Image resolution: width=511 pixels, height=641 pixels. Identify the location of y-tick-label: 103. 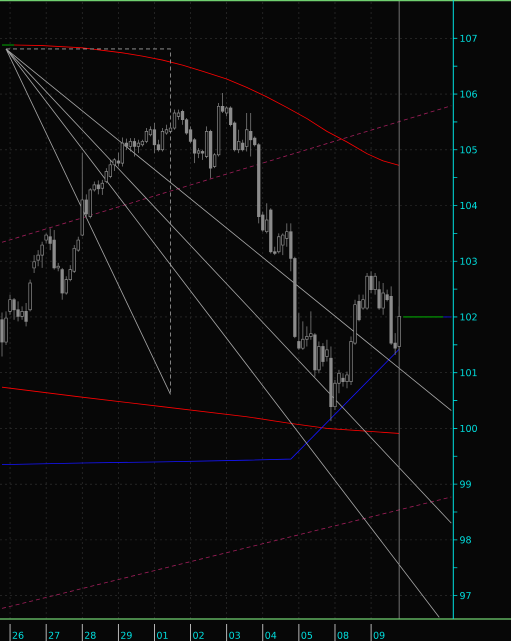
(468, 261).